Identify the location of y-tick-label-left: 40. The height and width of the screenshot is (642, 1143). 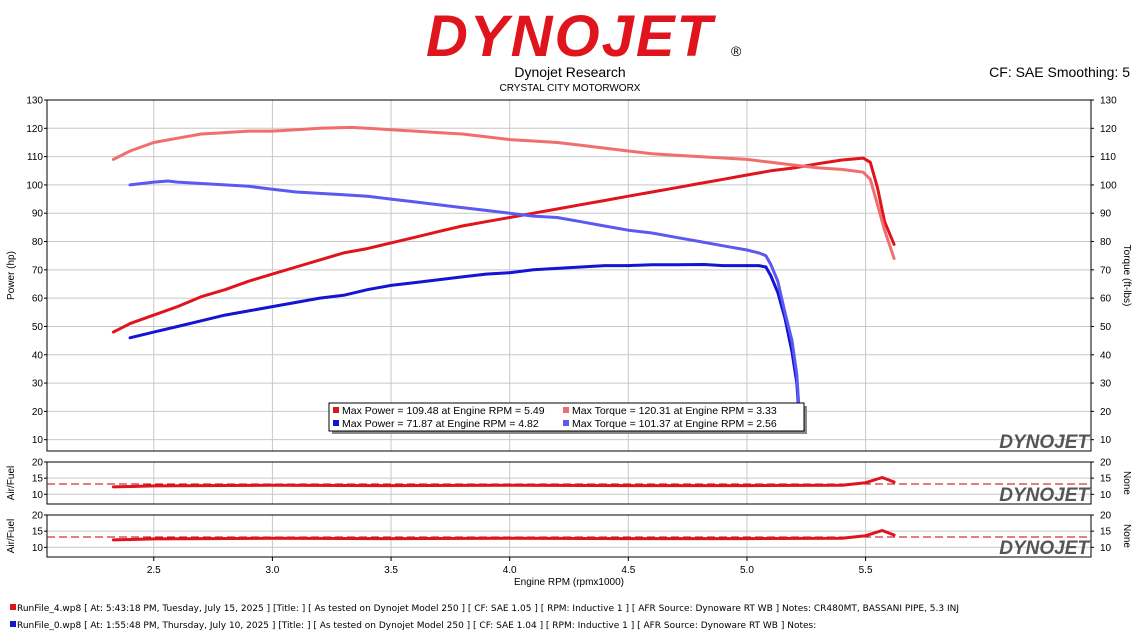
(38, 355).